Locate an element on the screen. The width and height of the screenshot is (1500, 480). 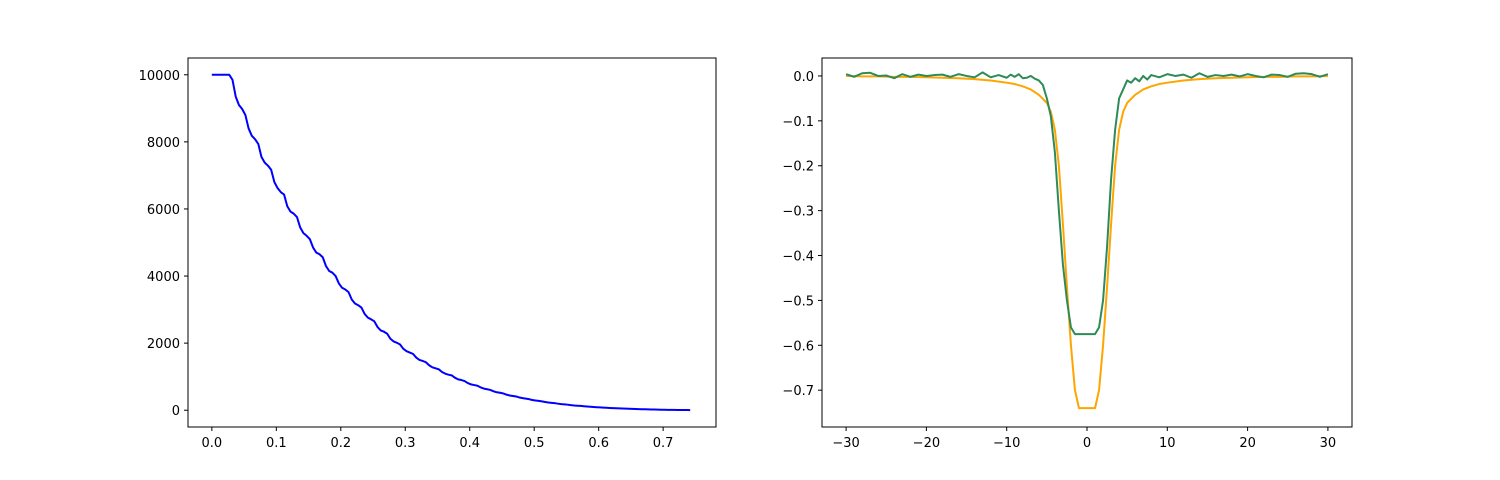
y-tick-label: 8000 is located at coordinates (163, 143).